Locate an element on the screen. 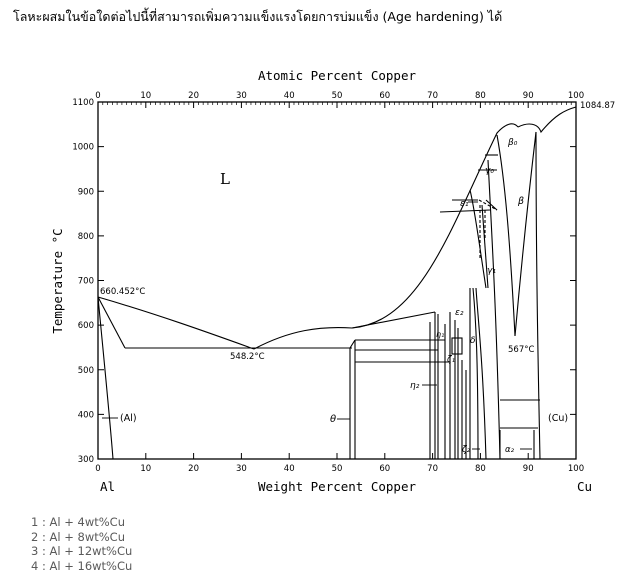 The height and width of the screenshot is (586, 631). left-tick-label: 700 is located at coordinates (86, 282).